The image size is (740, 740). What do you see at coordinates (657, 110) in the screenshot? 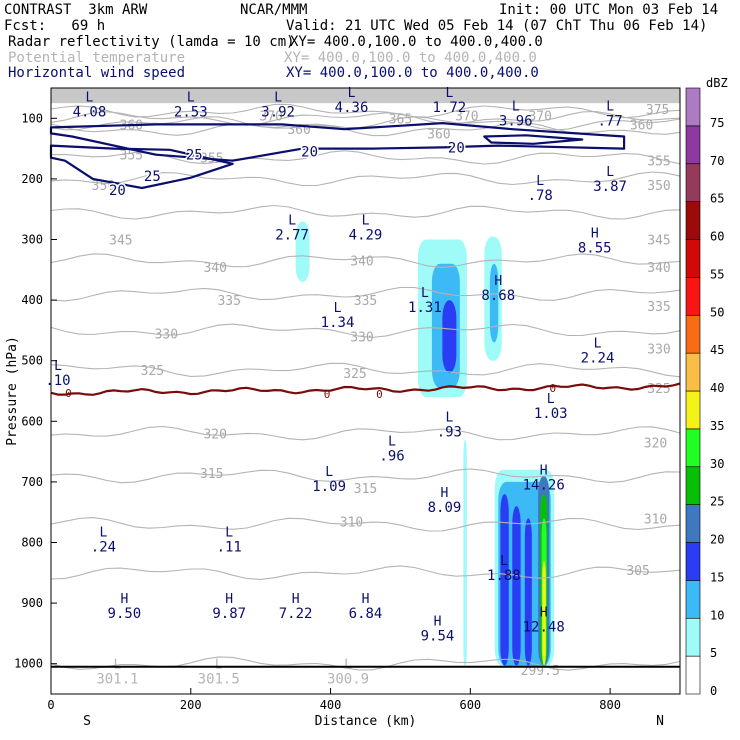
I see `theta-label: 375` at bounding box center [657, 110].